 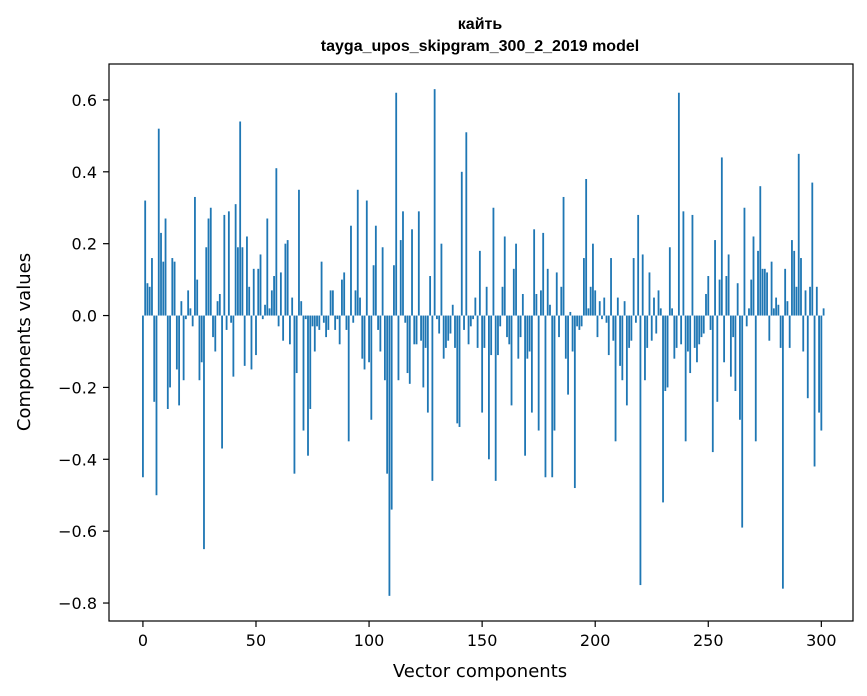 I want to click on y-tick-label: 0.0, so click(x=84, y=316).